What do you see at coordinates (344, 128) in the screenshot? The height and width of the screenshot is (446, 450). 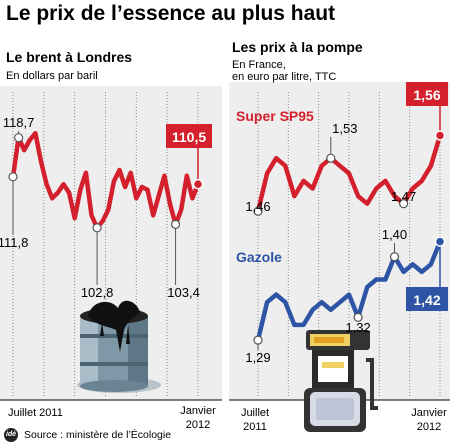 I see `sp95-data-label: 1,53` at bounding box center [344, 128].